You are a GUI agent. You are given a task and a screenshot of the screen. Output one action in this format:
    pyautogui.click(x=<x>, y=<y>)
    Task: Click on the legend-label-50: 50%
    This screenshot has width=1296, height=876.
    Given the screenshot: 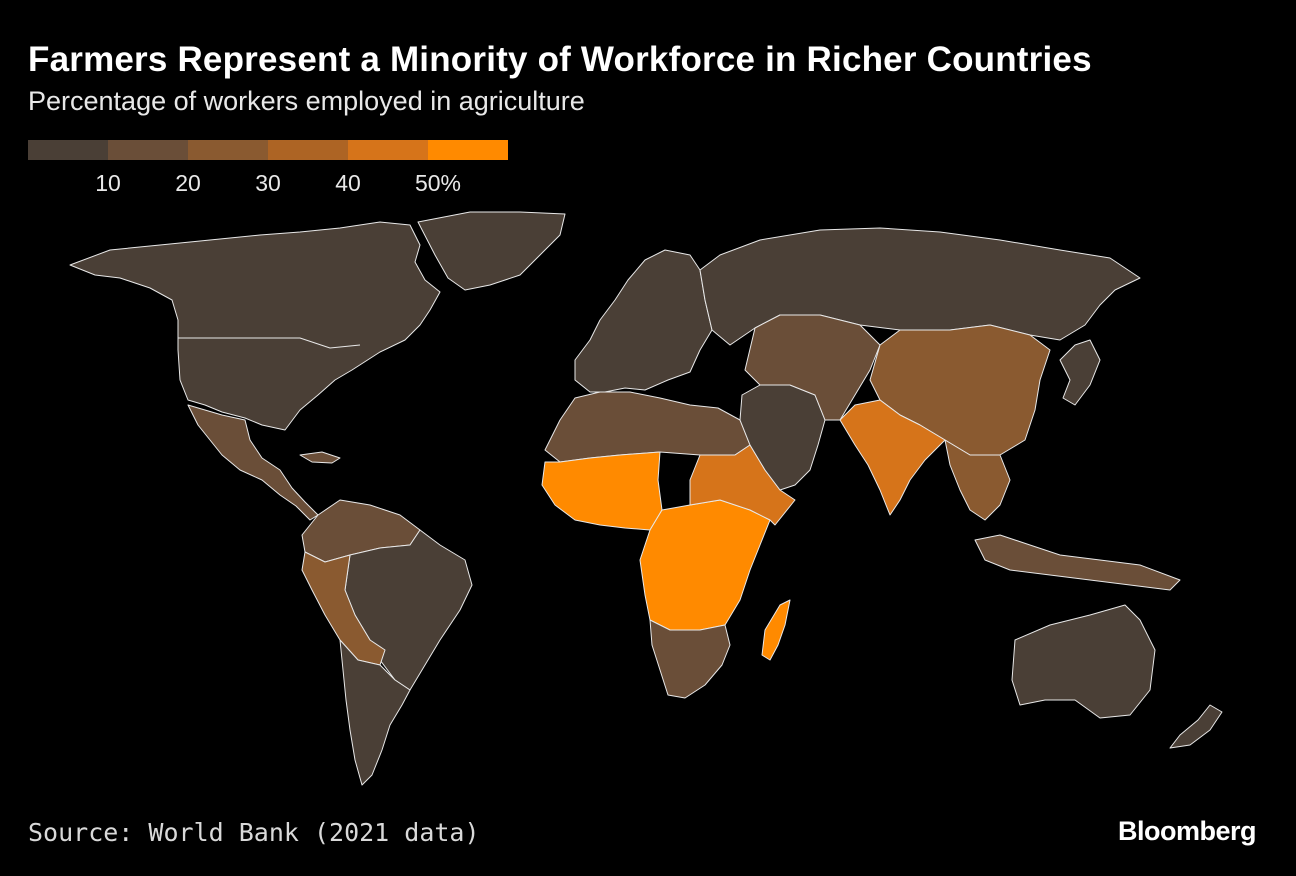 What is the action you would take?
    pyautogui.click(x=438, y=183)
    